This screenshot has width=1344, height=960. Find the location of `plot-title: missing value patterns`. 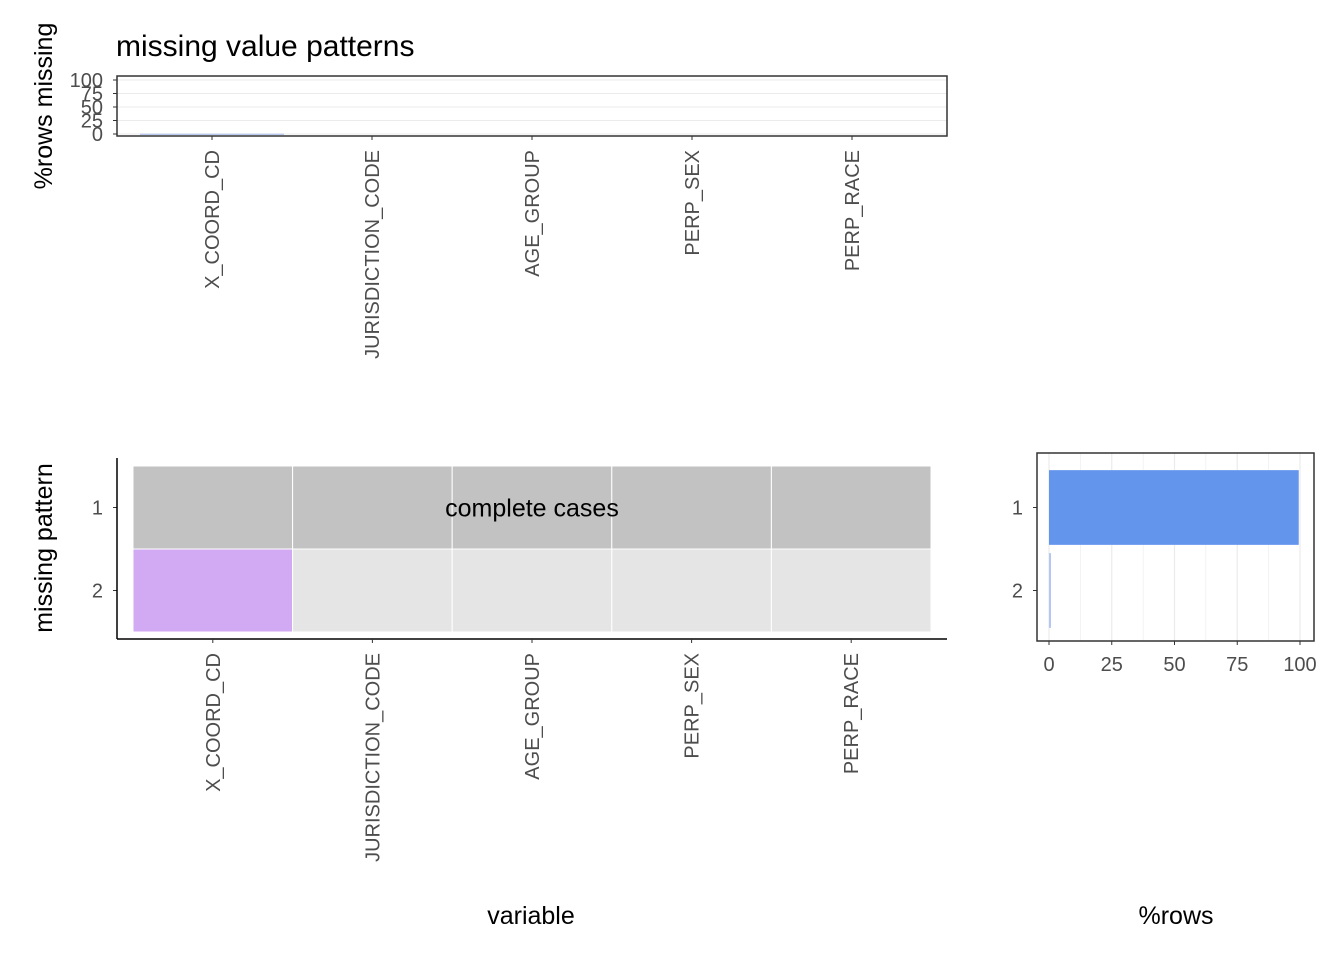

plot-title: missing value patterns is located at coordinates (265, 46).